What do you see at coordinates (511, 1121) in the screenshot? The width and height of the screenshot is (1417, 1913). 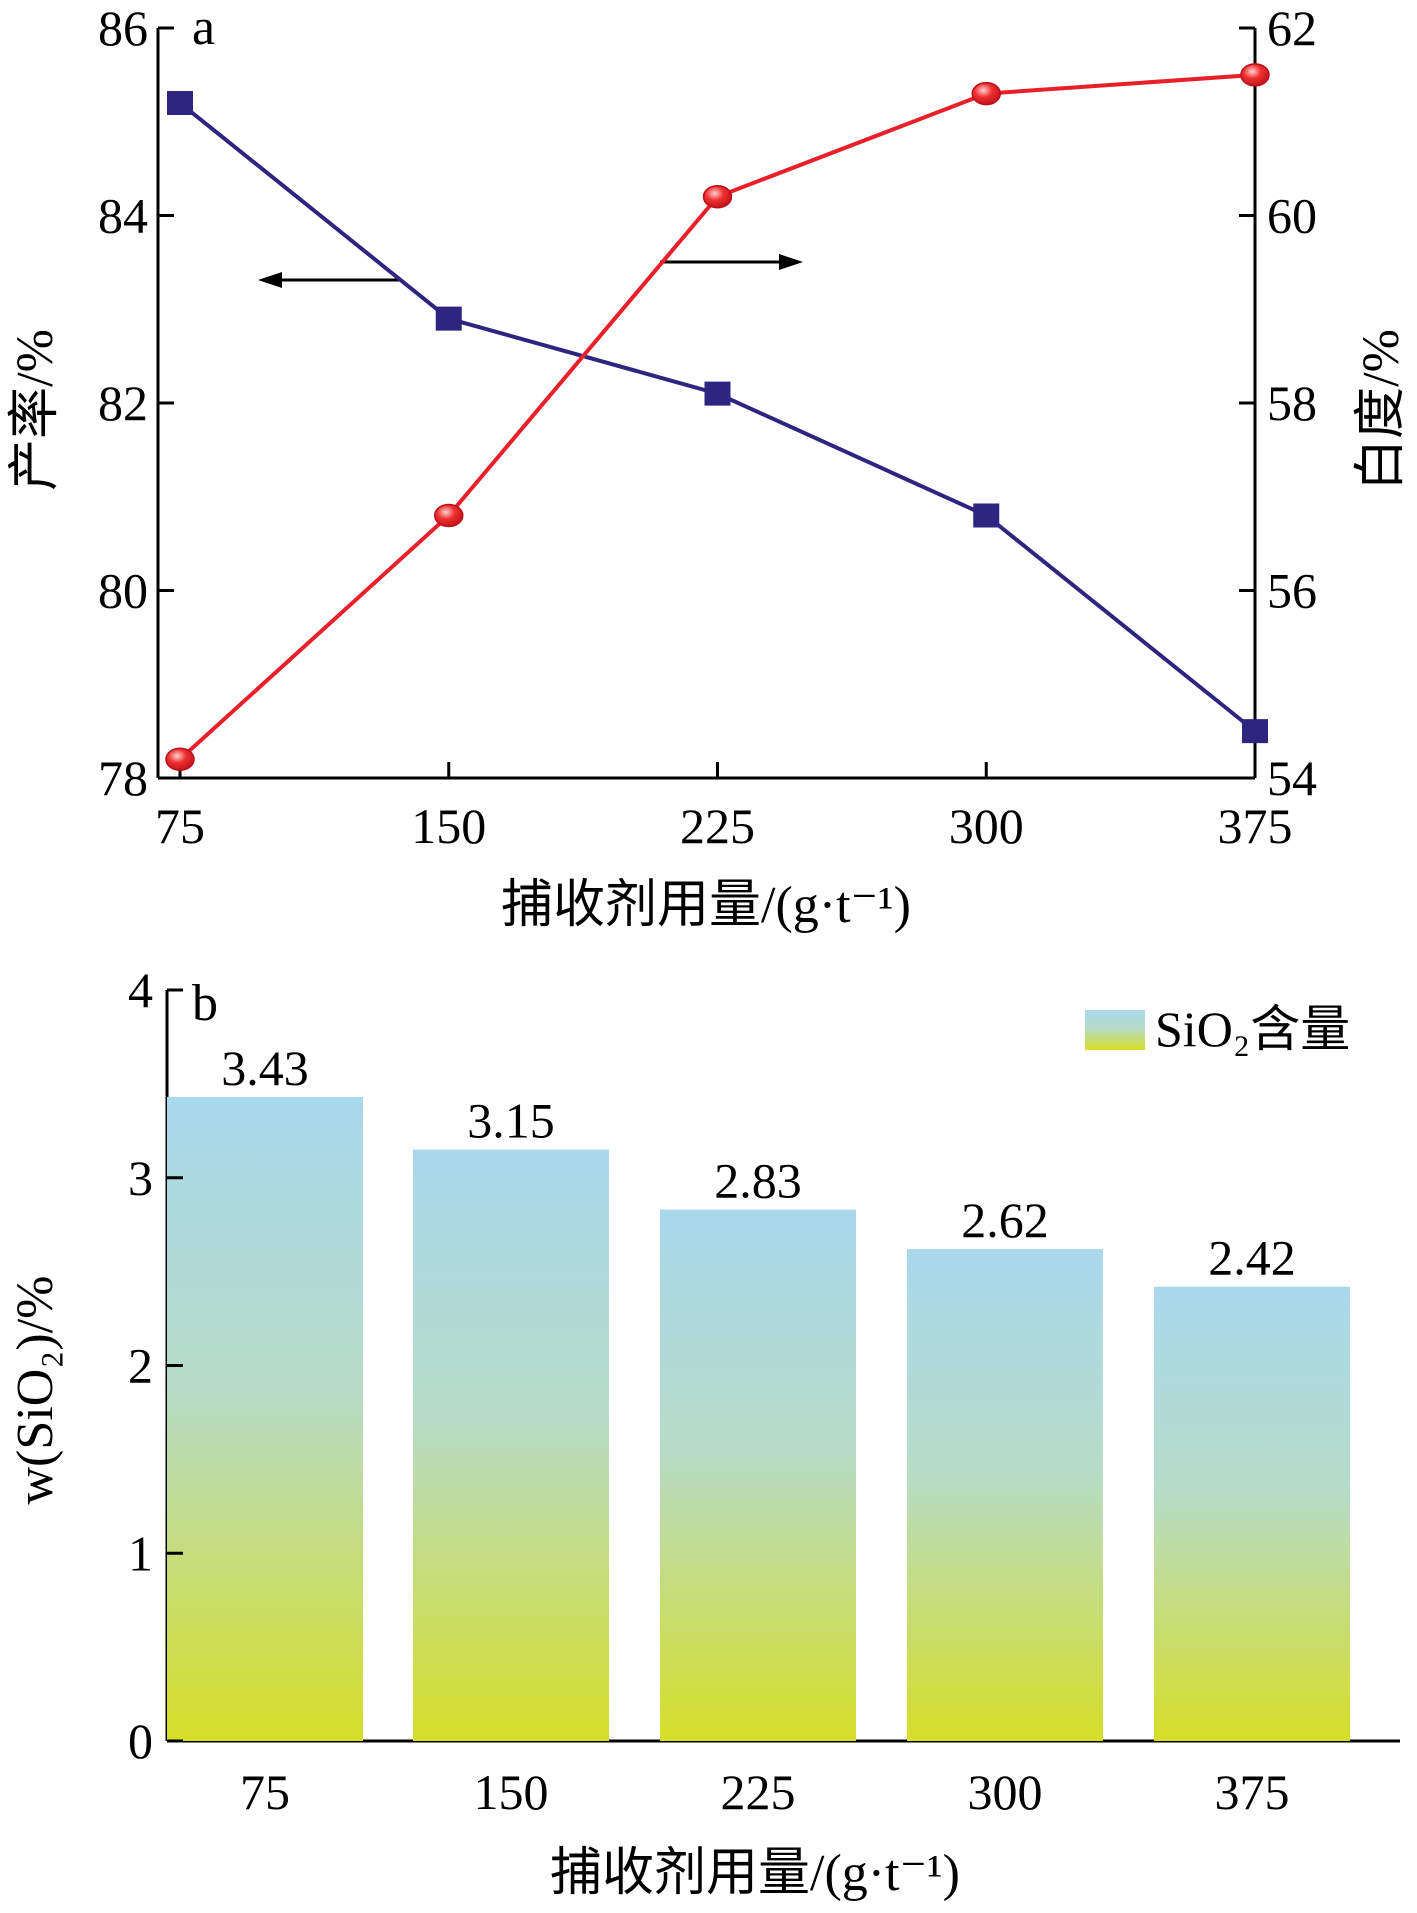 I see `bar-value-label: 3.15` at bounding box center [511, 1121].